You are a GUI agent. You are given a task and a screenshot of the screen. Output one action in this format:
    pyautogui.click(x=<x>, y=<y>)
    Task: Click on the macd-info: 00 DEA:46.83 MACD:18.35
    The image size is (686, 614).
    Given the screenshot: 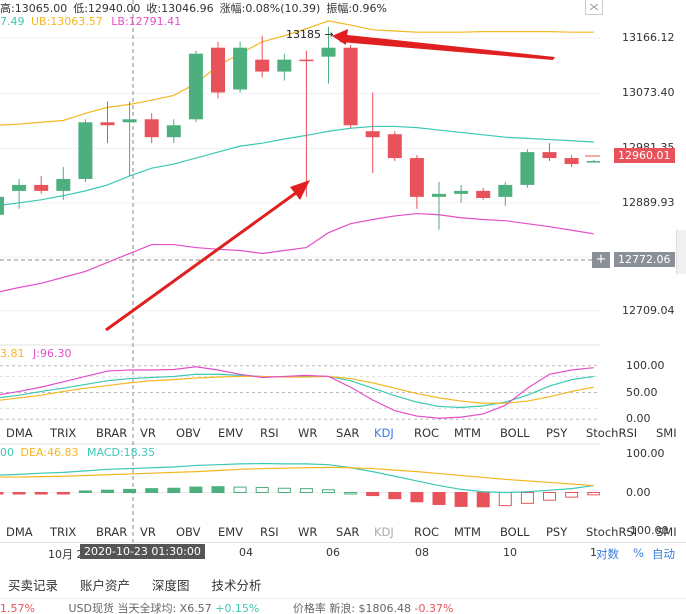 What is the action you would take?
    pyautogui.click(x=77, y=452)
    